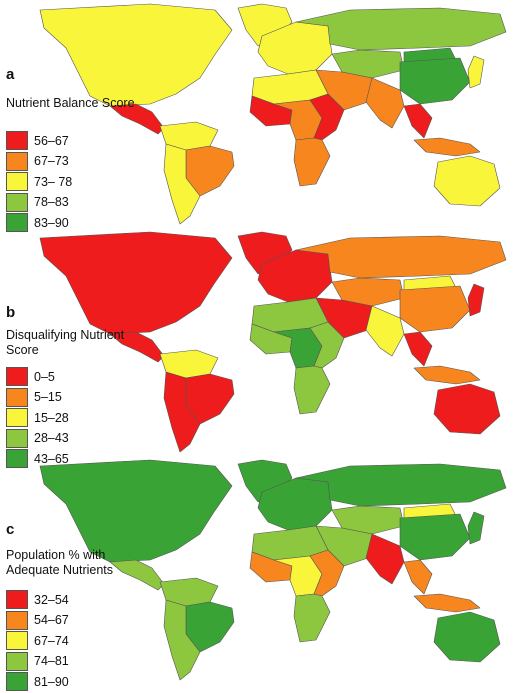 This screenshot has width=527, height=693. What do you see at coordinates (51, 202) in the screenshot?
I see `legend-label: 78–83` at bounding box center [51, 202].